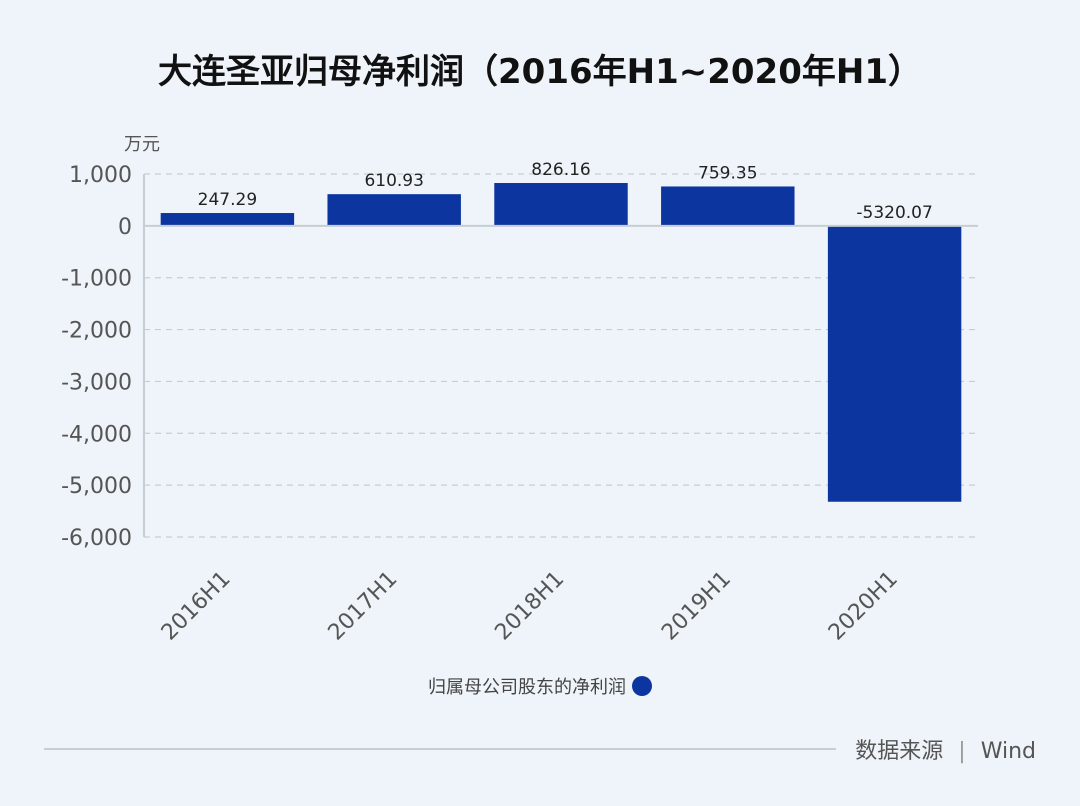 The width and height of the screenshot is (1080, 806). What do you see at coordinates (96, 382) in the screenshot?
I see `y-tick-label: -3,000` at bounding box center [96, 382].